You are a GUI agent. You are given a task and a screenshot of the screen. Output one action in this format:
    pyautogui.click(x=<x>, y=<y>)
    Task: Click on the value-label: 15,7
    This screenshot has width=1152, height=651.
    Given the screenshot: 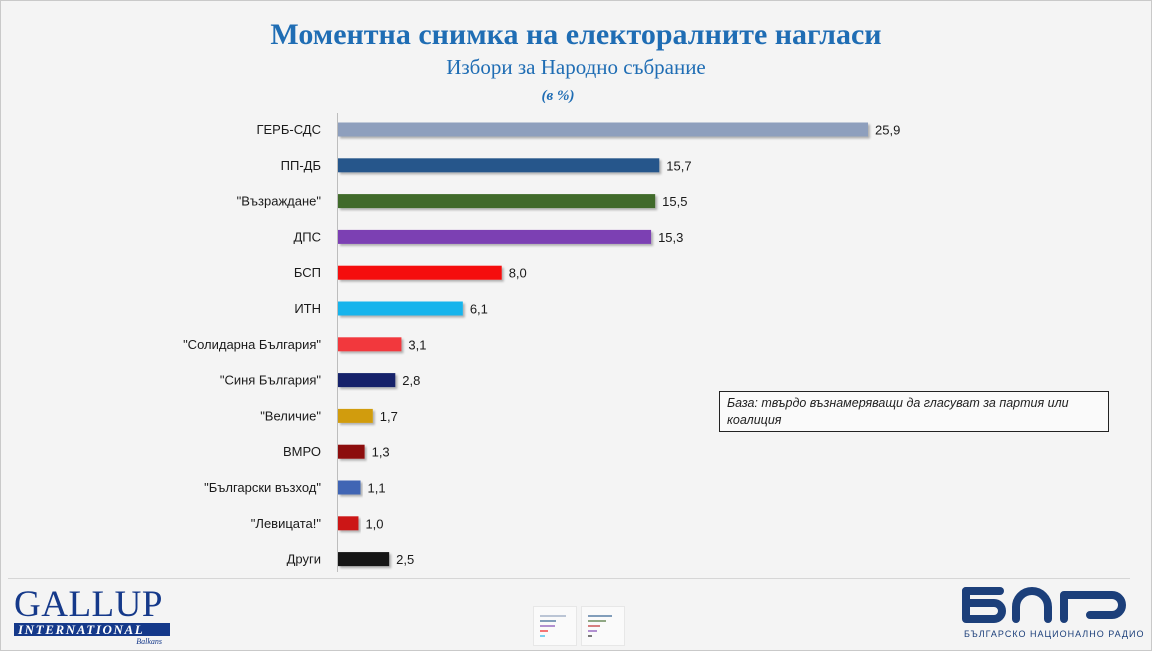 What is the action you would take?
    pyautogui.click(x=678, y=165)
    